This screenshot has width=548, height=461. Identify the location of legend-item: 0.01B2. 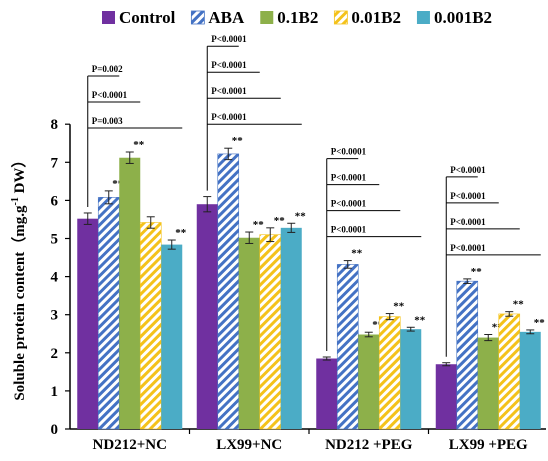
(367, 17).